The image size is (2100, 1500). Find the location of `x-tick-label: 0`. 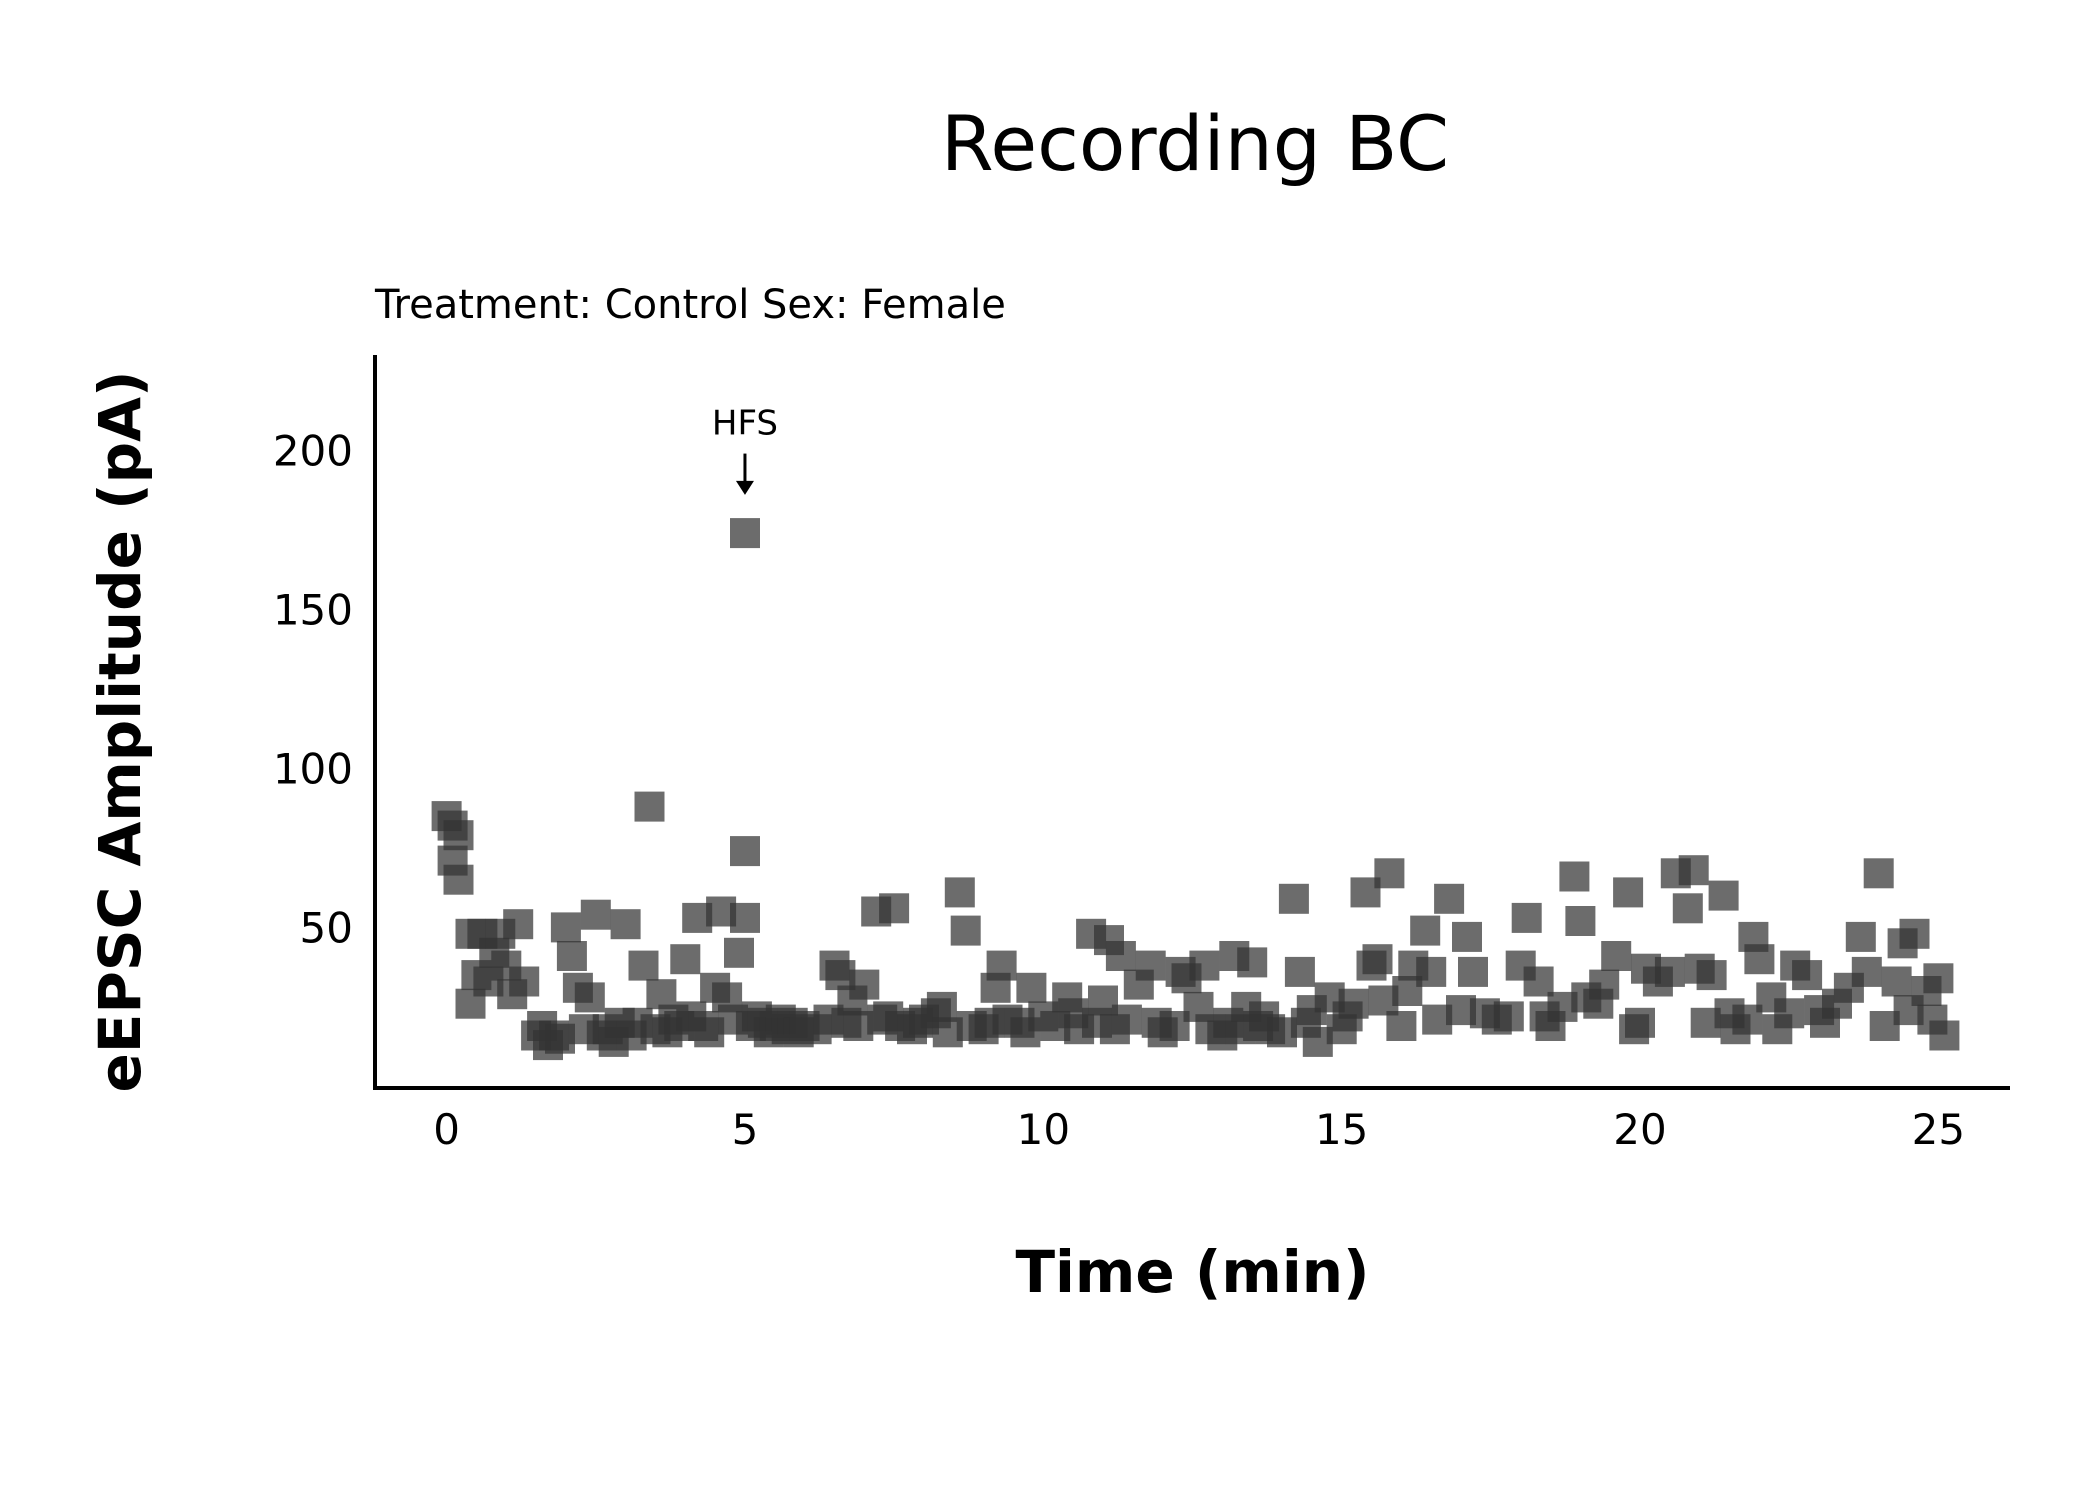

x-tick-label: 0 is located at coordinates (446, 1129).